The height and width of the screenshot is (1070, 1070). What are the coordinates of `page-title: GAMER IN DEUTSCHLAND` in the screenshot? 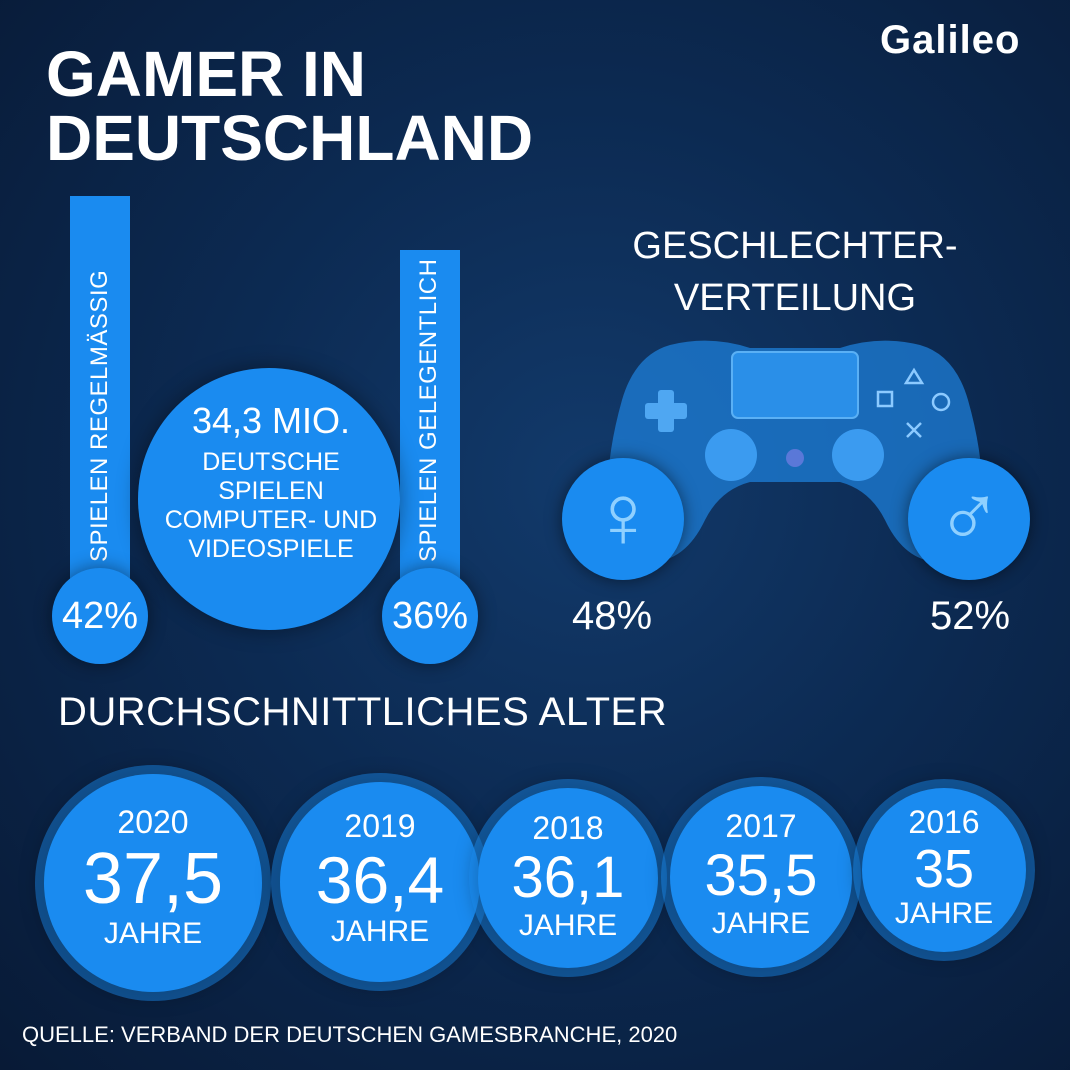 It's located at (326, 106).